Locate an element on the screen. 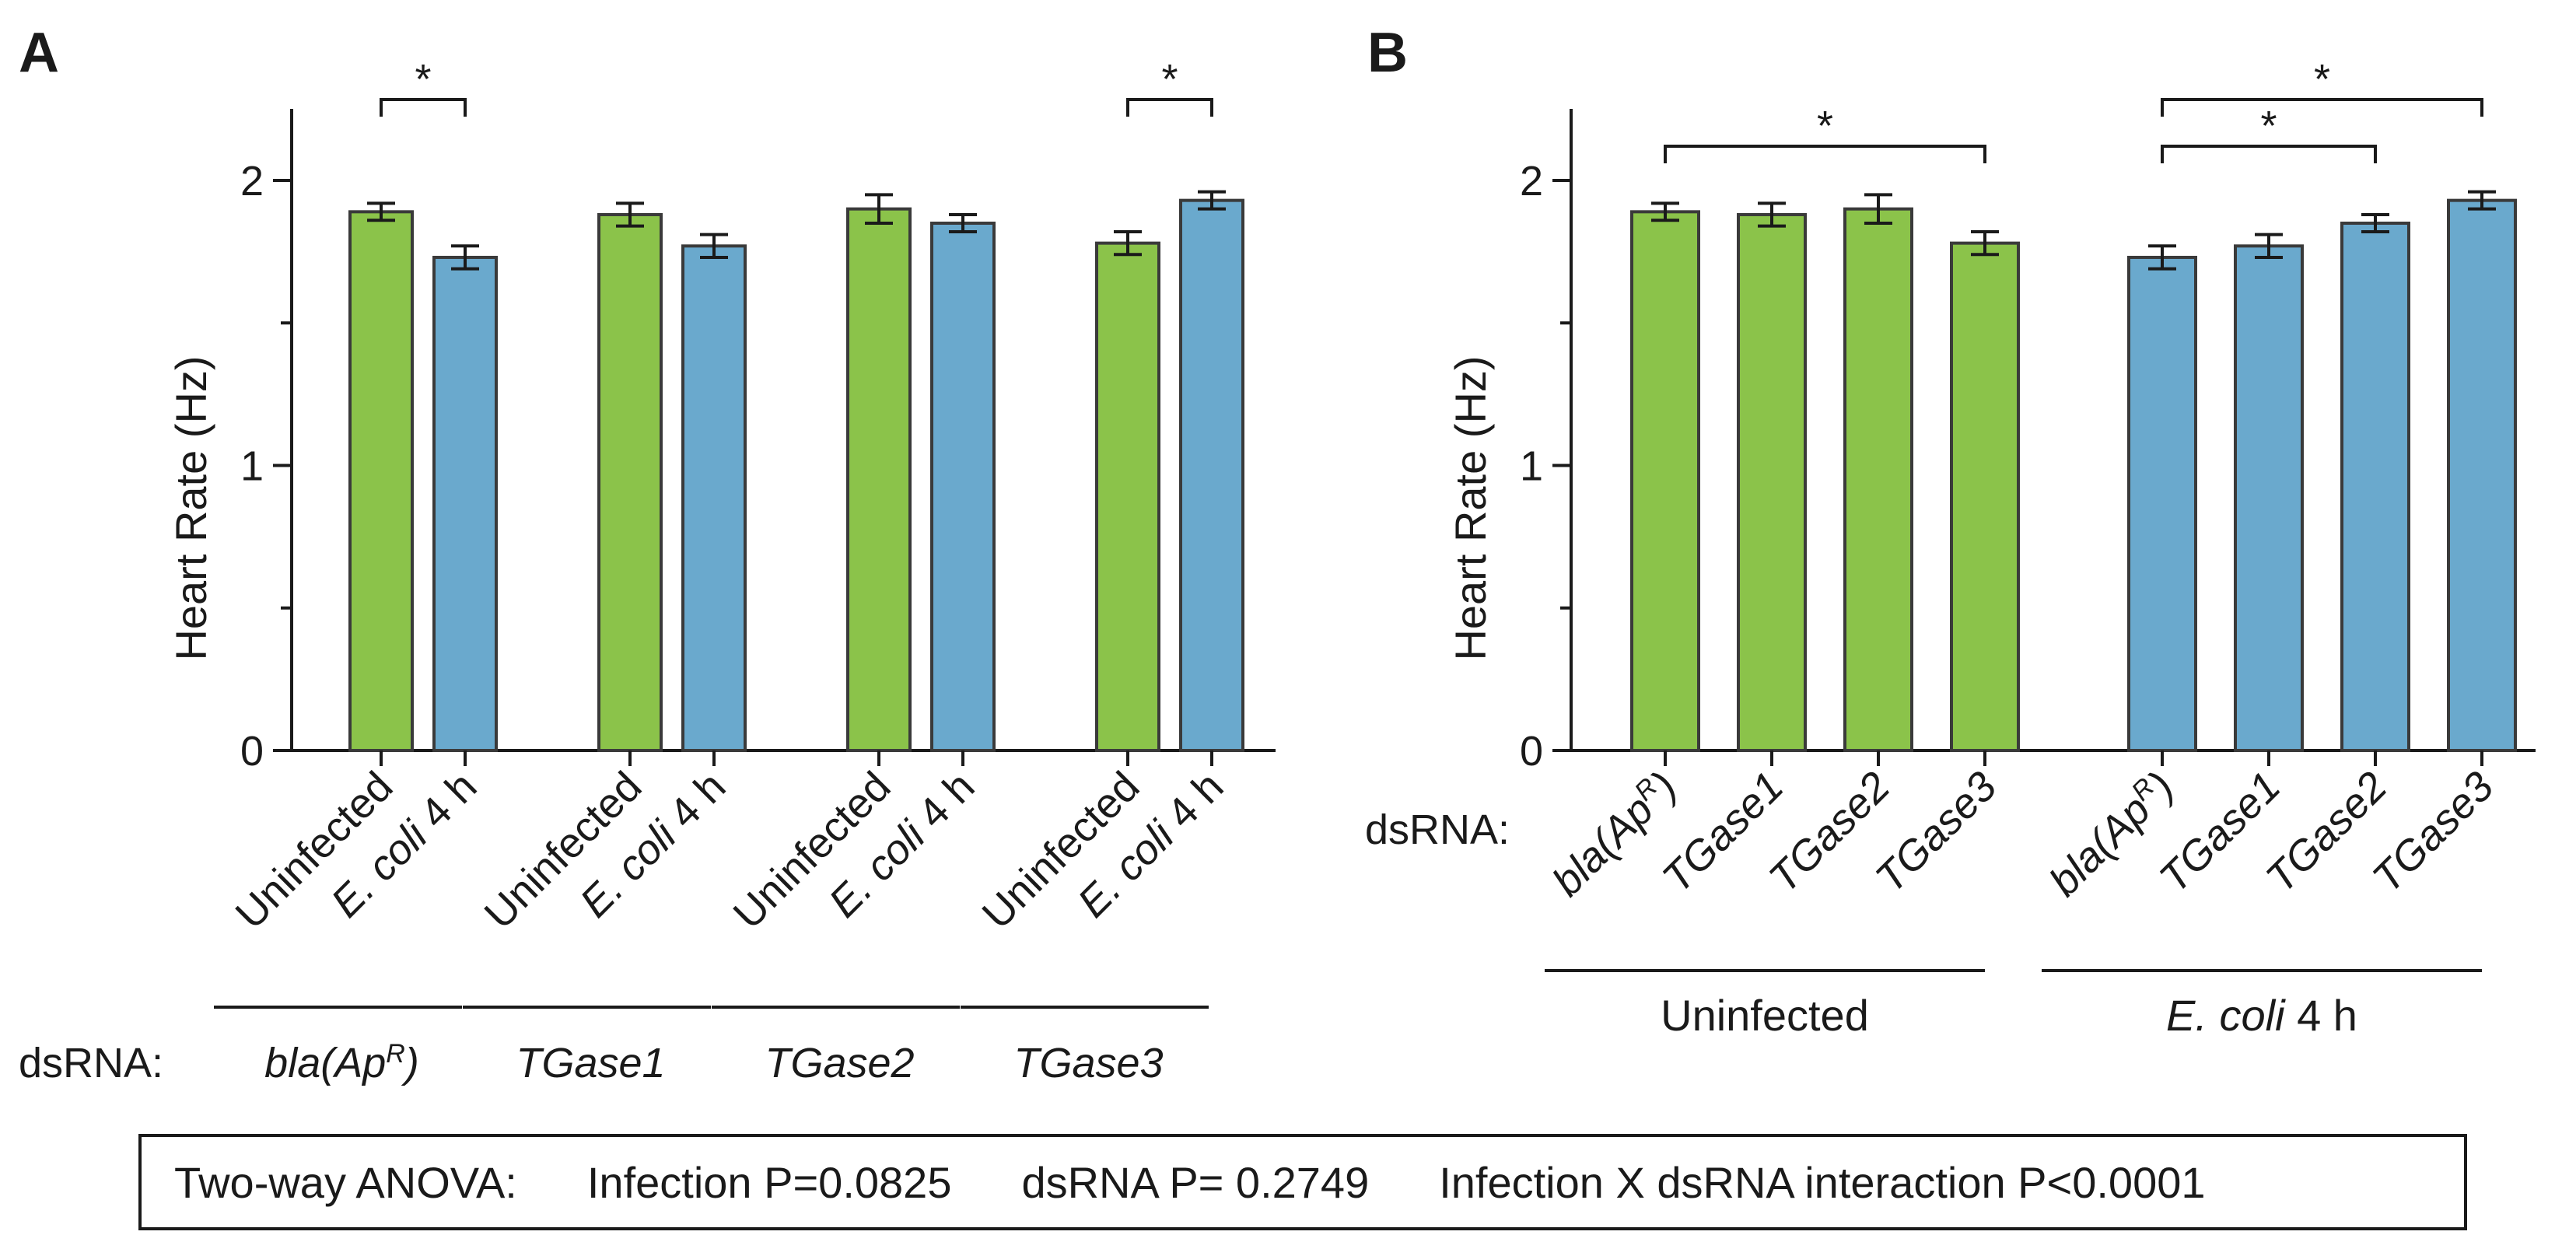 The height and width of the screenshot is (1256, 2576). dsrna-group-label-text: TGase3 is located at coordinates (1088, 1063).